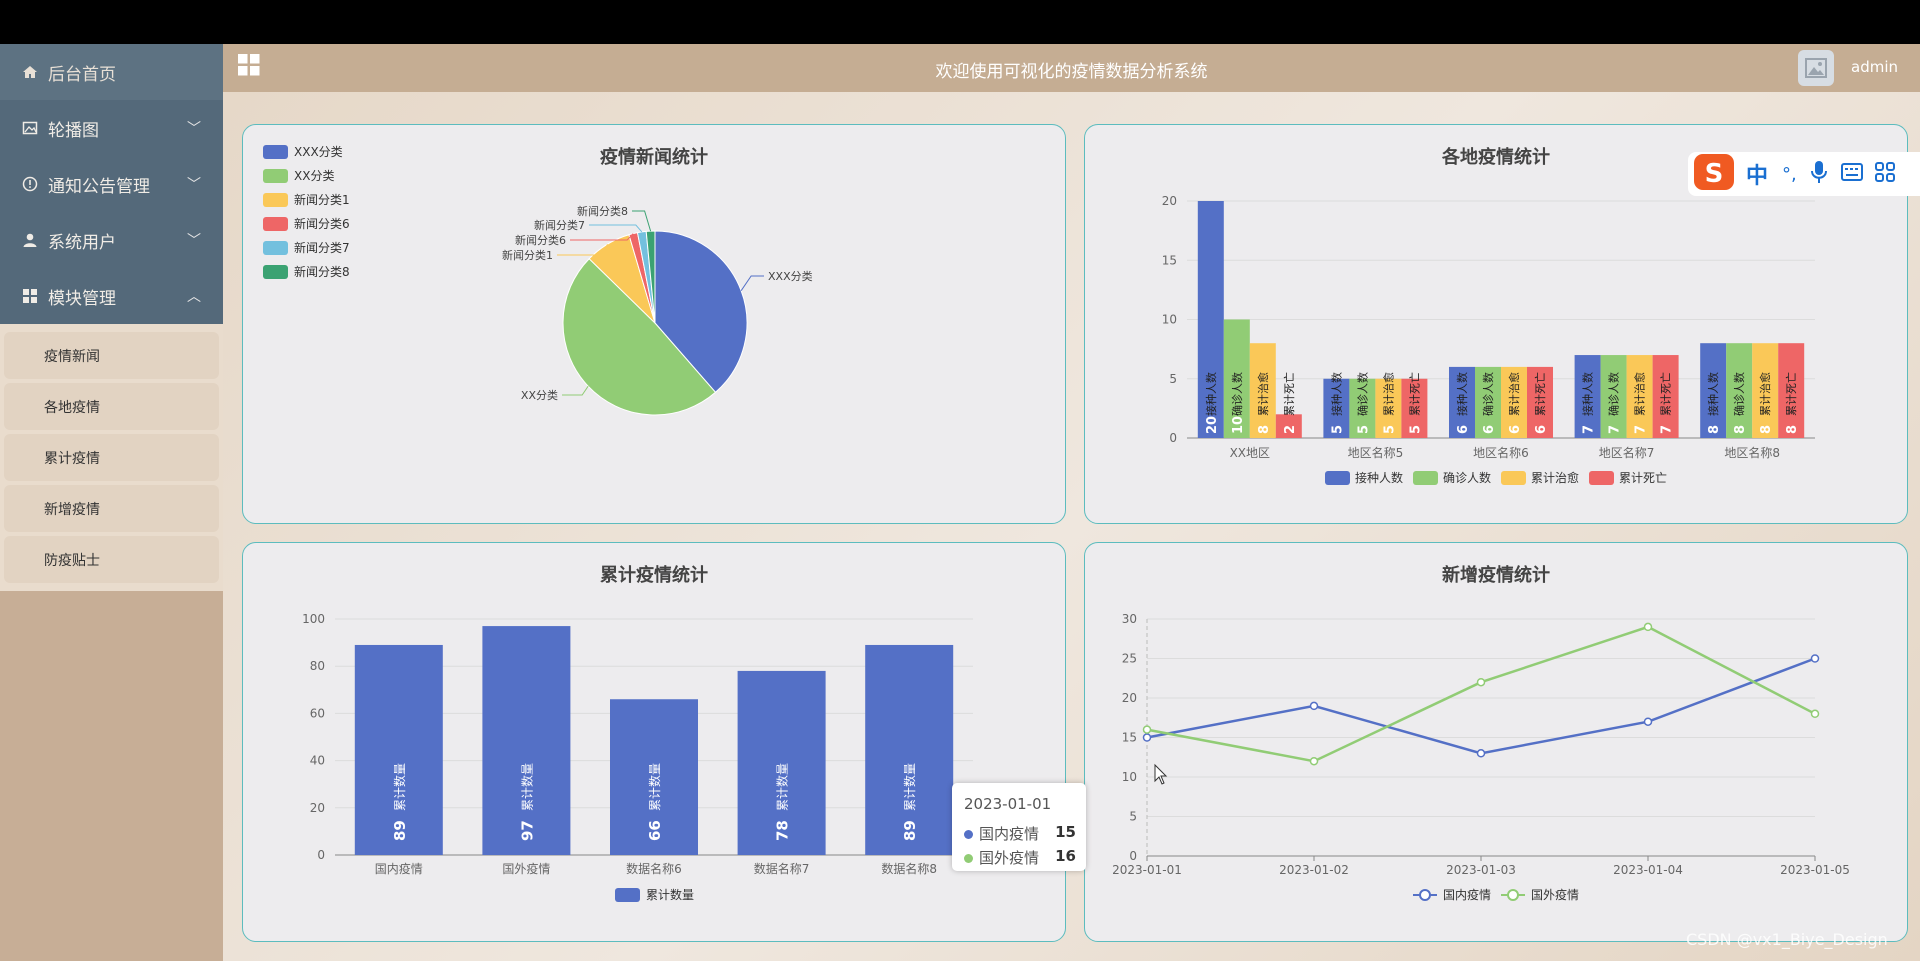  I want to click on keyboard-icon, so click(1851, 174).